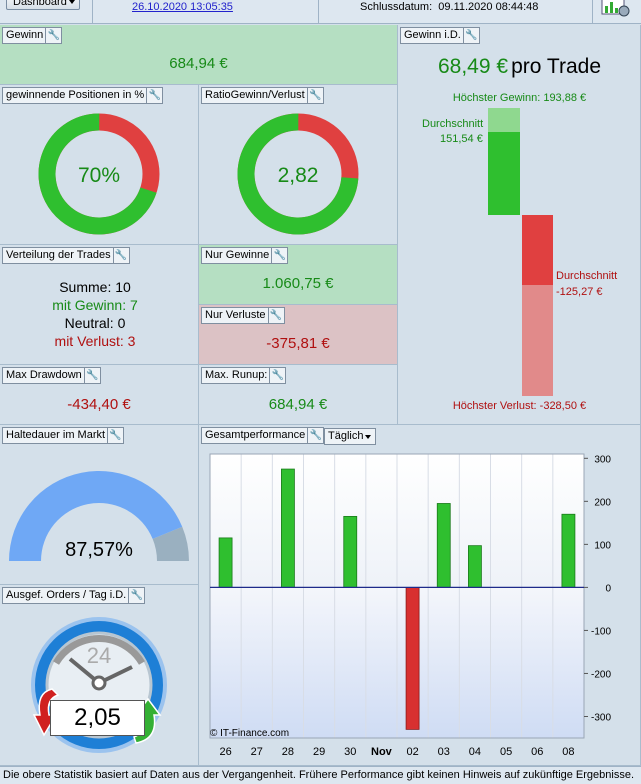  What do you see at coordinates (602, 502) in the screenshot?
I see `y-tick-label: 200` at bounding box center [602, 502].